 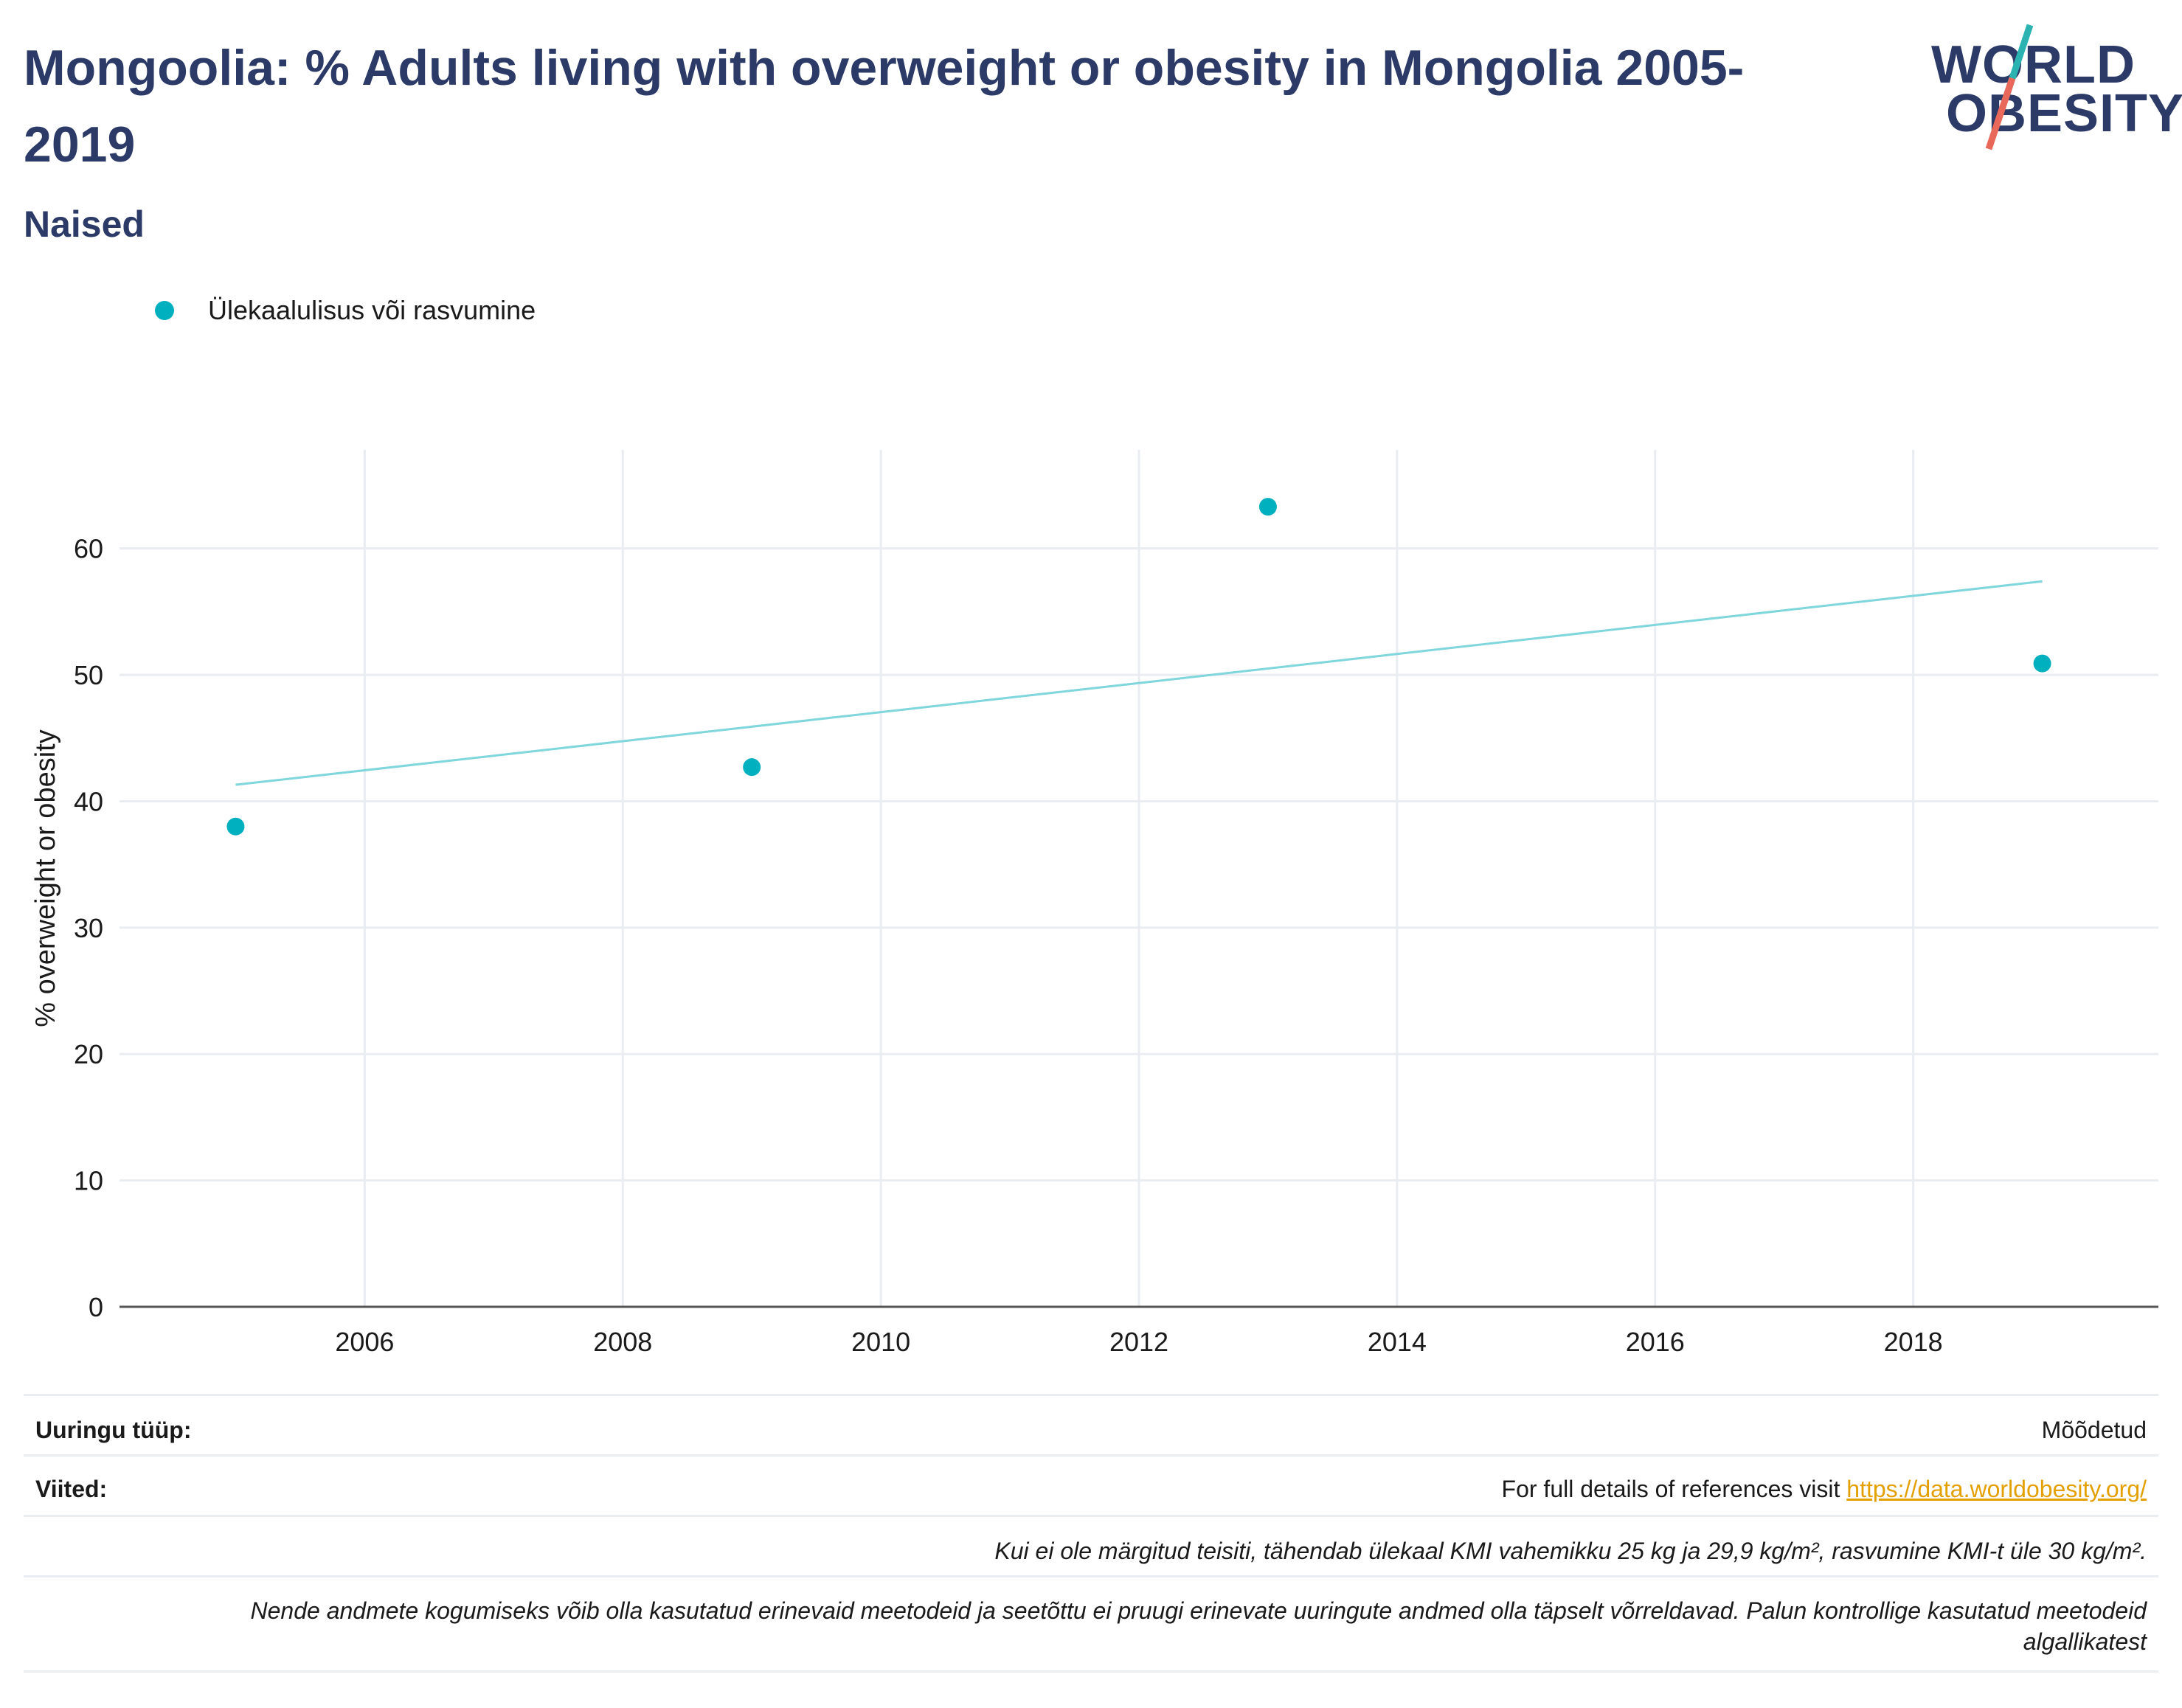 What do you see at coordinates (372, 310) in the screenshot?
I see `legend-label: Ülekaalulisus või rasvumine` at bounding box center [372, 310].